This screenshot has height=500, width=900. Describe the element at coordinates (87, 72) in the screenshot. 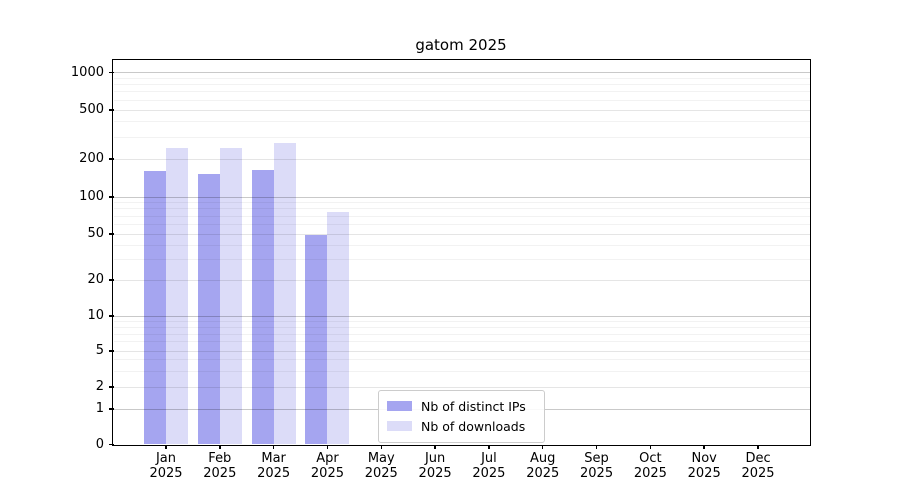

I see `y-tick-label-1000: 1000` at that location.